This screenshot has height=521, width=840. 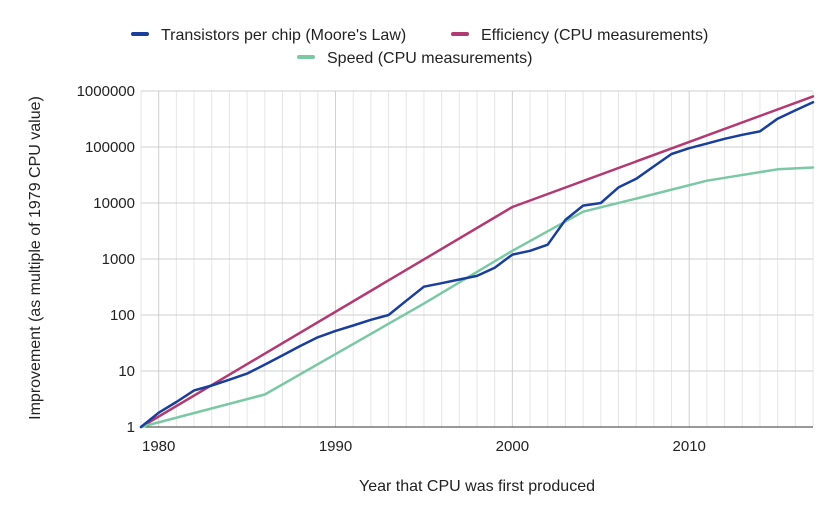 What do you see at coordinates (477, 486) in the screenshot?
I see `x-axis-title: Year that CPU was first produced` at bounding box center [477, 486].